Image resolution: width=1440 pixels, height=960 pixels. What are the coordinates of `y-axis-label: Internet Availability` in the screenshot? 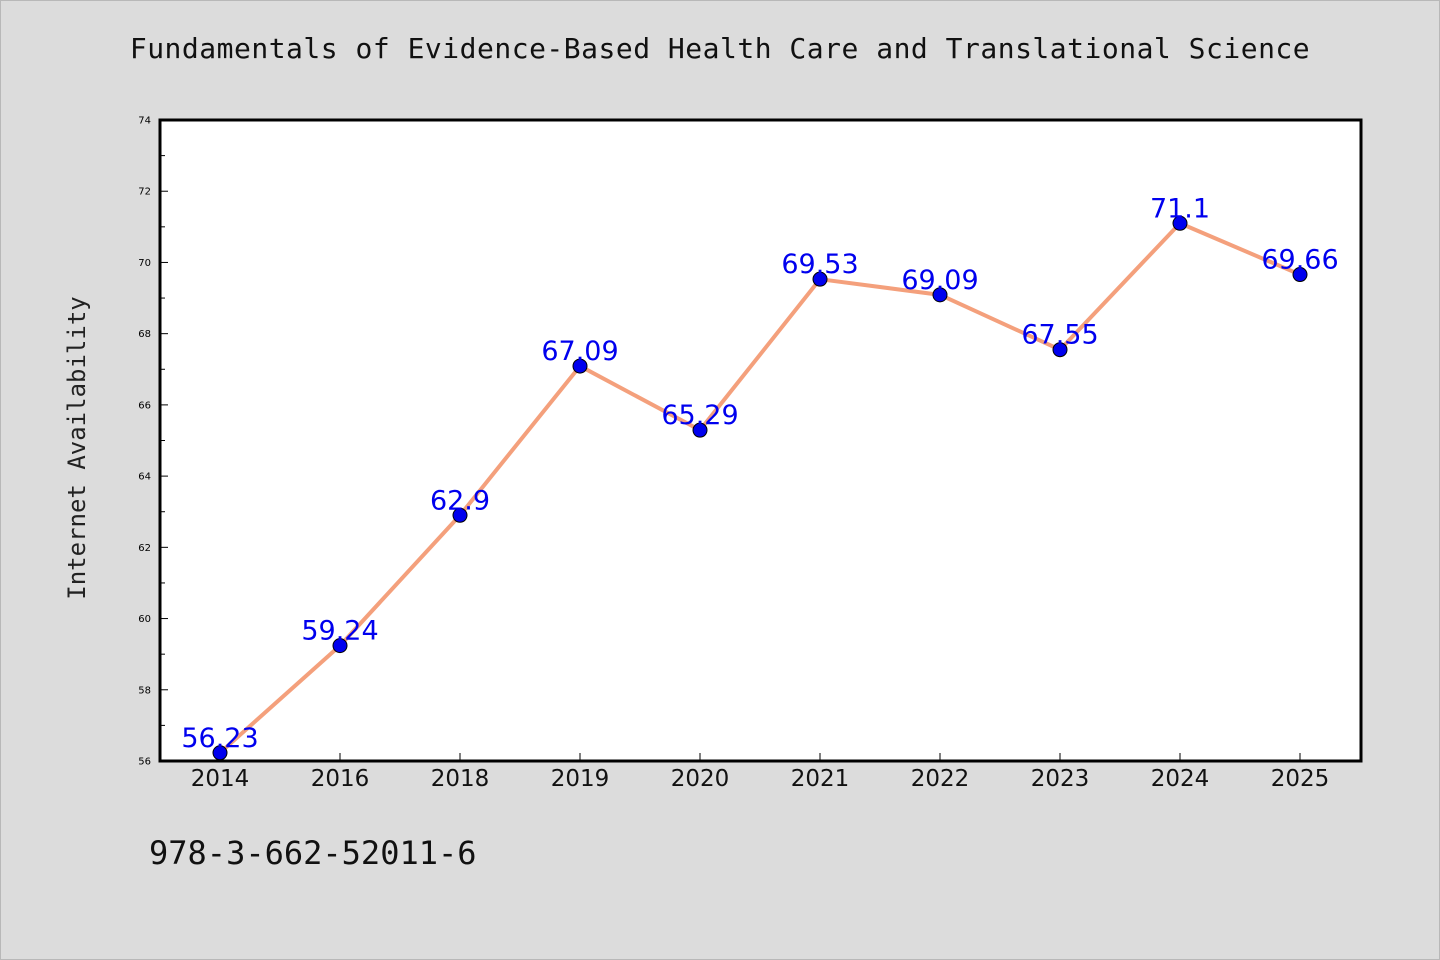 It's located at (77, 447).